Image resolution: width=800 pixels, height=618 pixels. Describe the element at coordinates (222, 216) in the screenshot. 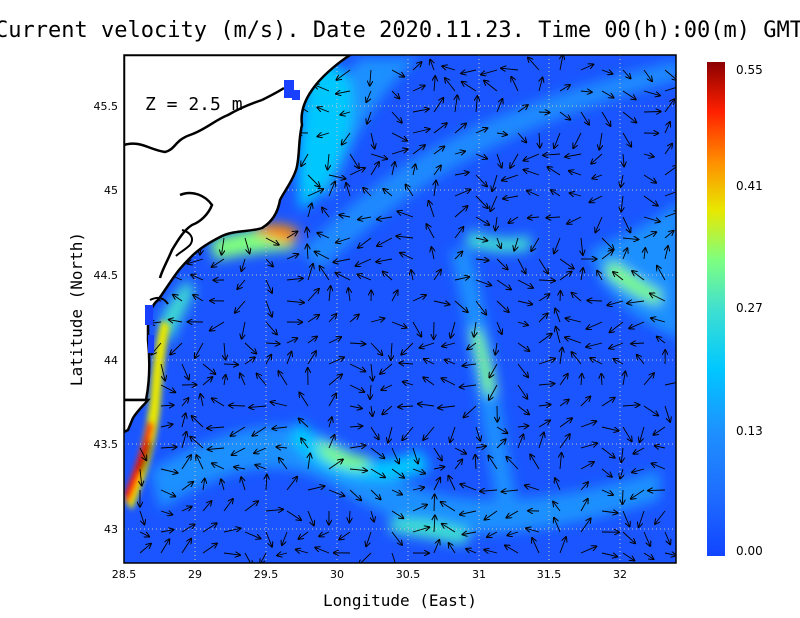

I see `land-mask-cells` at that location.